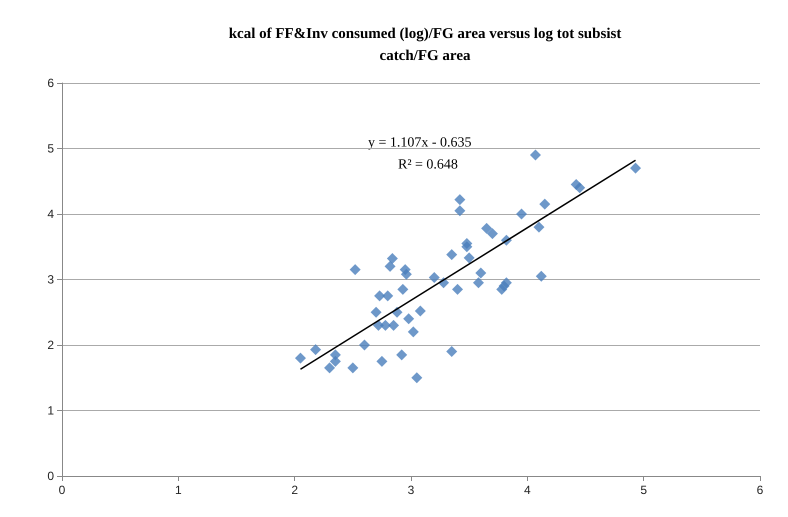  What do you see at coordinates (50, 279) in the screenshot?
I see `y-tick-label: 3` at bounding box center [50, 279].